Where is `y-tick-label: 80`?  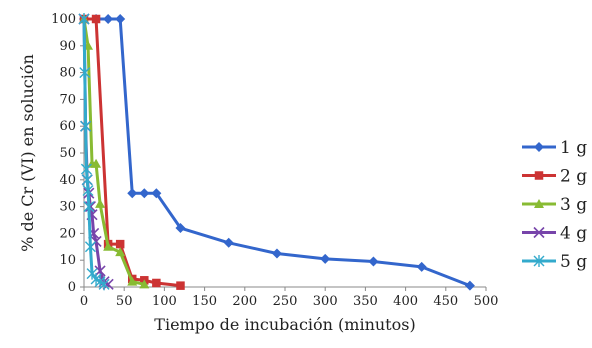 y-tick-label: 80 is located at coordinates (67, 73).